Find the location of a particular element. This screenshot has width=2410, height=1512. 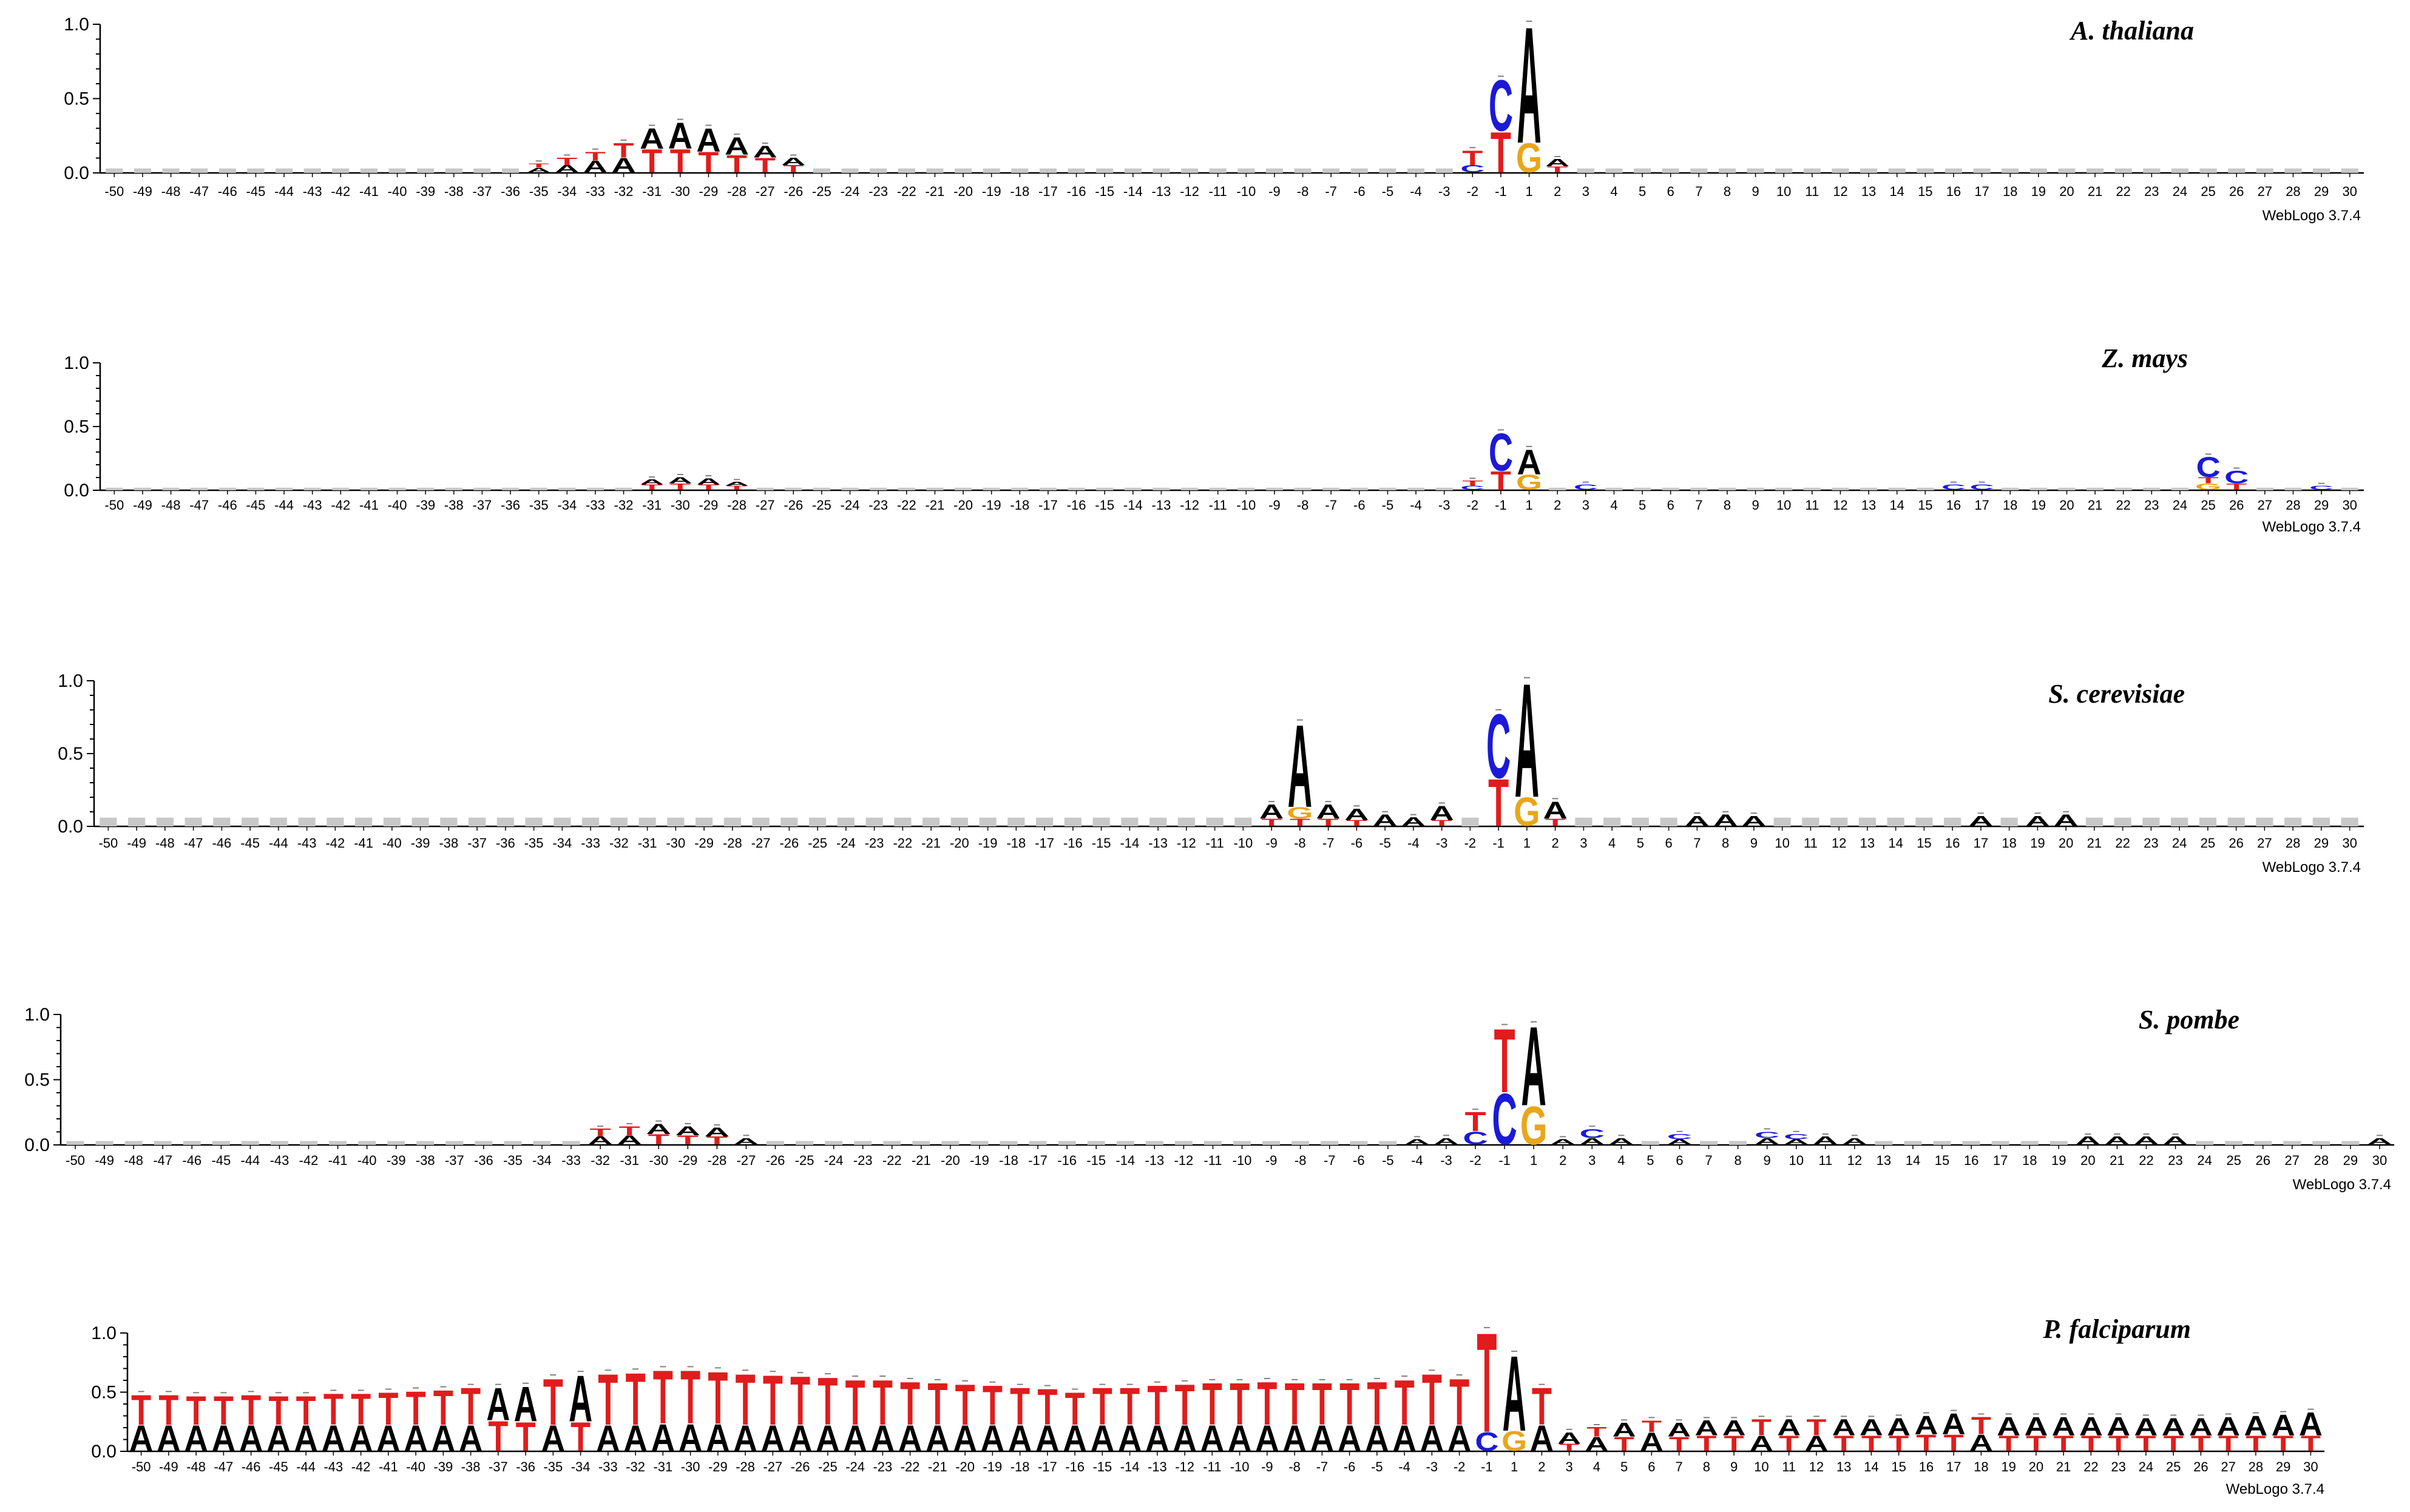

x-tick-label: 27 is located at coordinates (2265, 192).